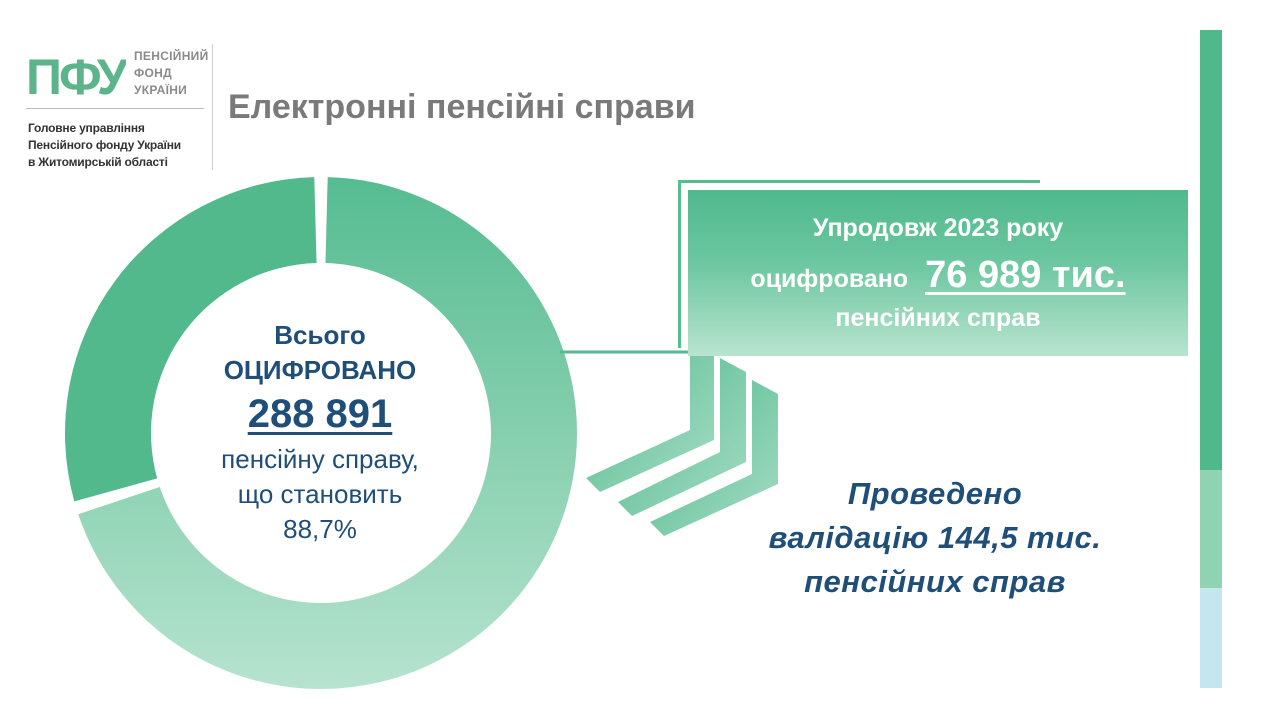 The width and height of the screenshot is (1280, 720). I want to click on validation-line-2: валідацію 144,5 тис., so click(935, 537).